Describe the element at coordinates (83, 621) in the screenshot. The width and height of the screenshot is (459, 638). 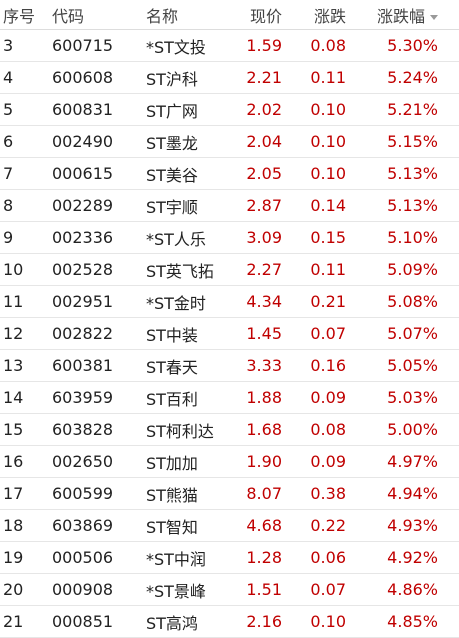
I see `cell: 000851` at that location.